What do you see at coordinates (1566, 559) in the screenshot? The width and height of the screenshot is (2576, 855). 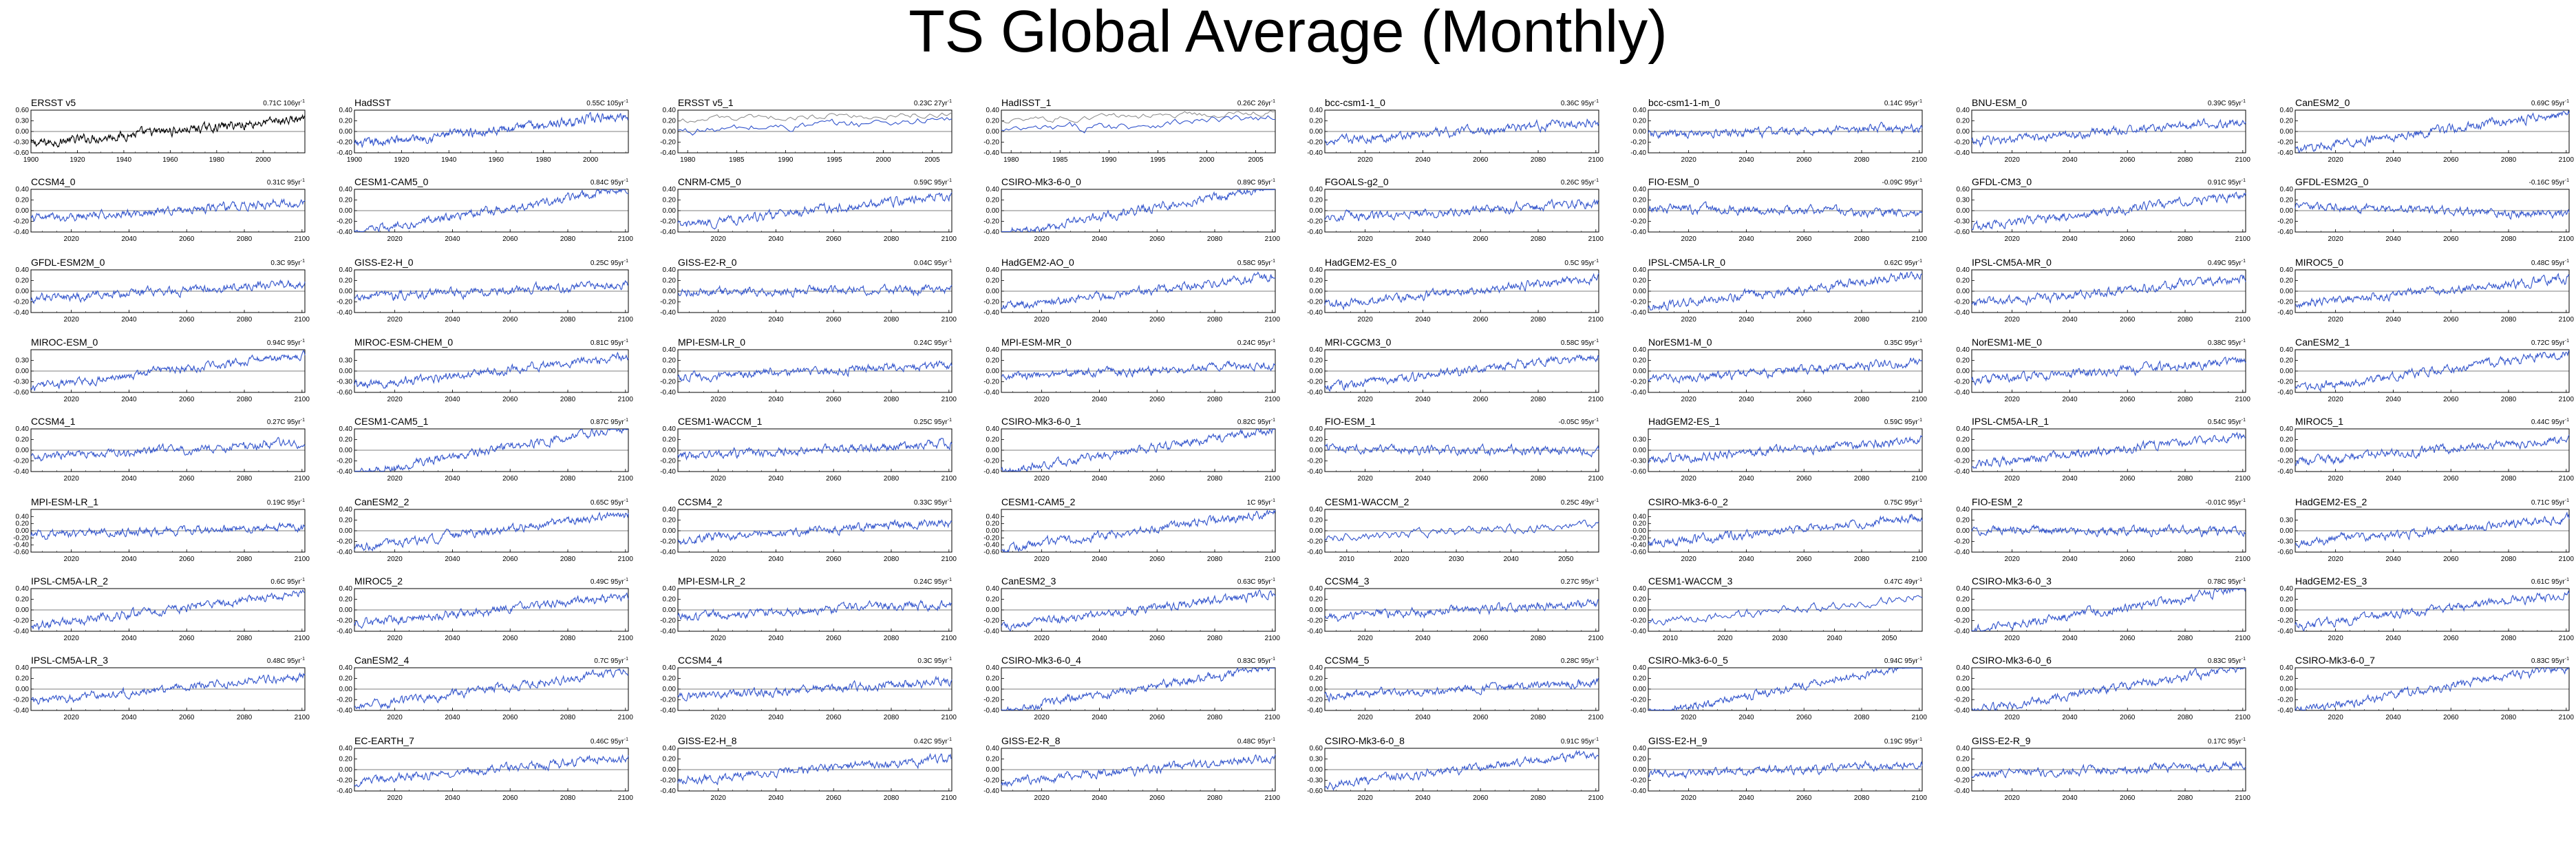 I see `x-tick-label: 2050` at bounding box center [1566, 559].